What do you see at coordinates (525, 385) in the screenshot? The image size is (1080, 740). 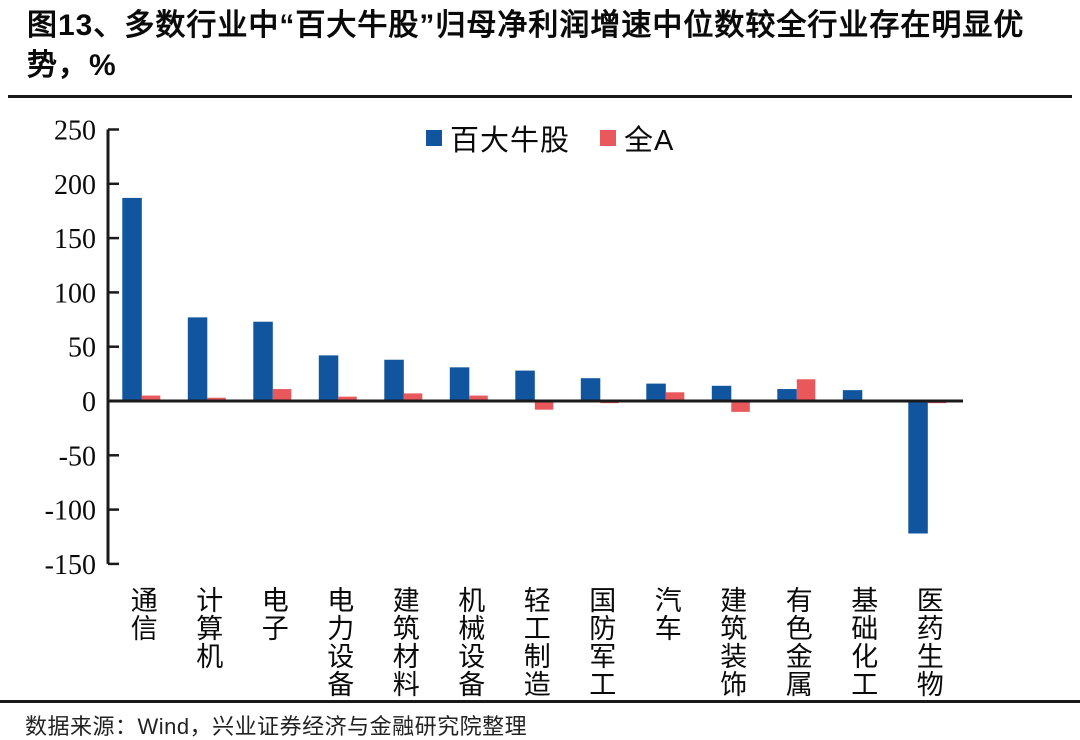 I see `bar-百大牛股-轻工制造` at bounding box center [525, 385].